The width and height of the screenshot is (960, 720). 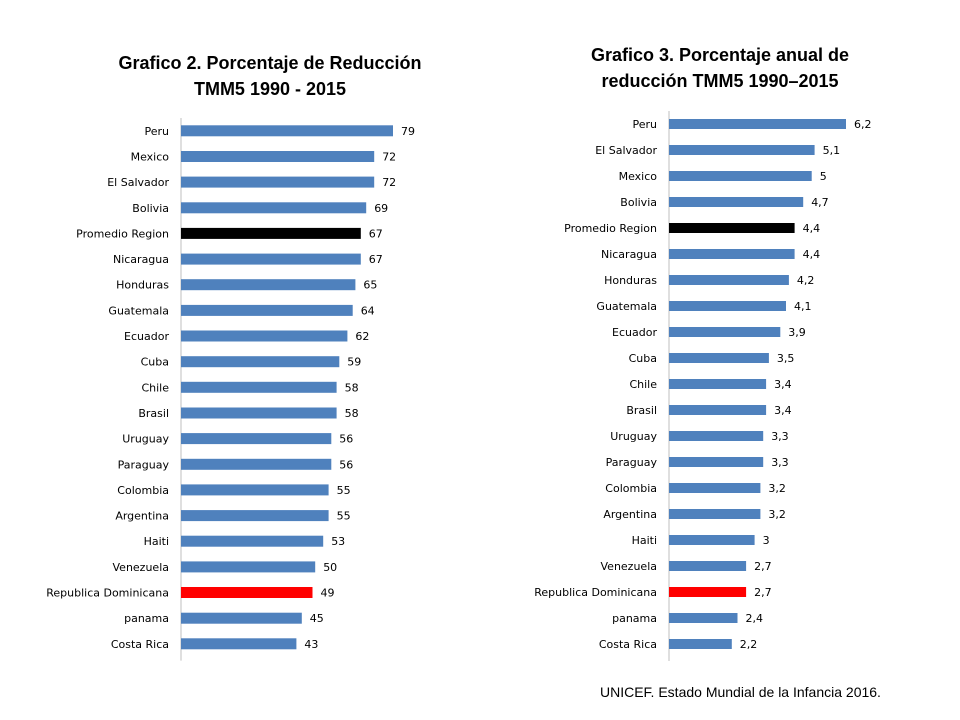 I want to click on chart2-value-label: 3,5, so click(x=786, y=358).